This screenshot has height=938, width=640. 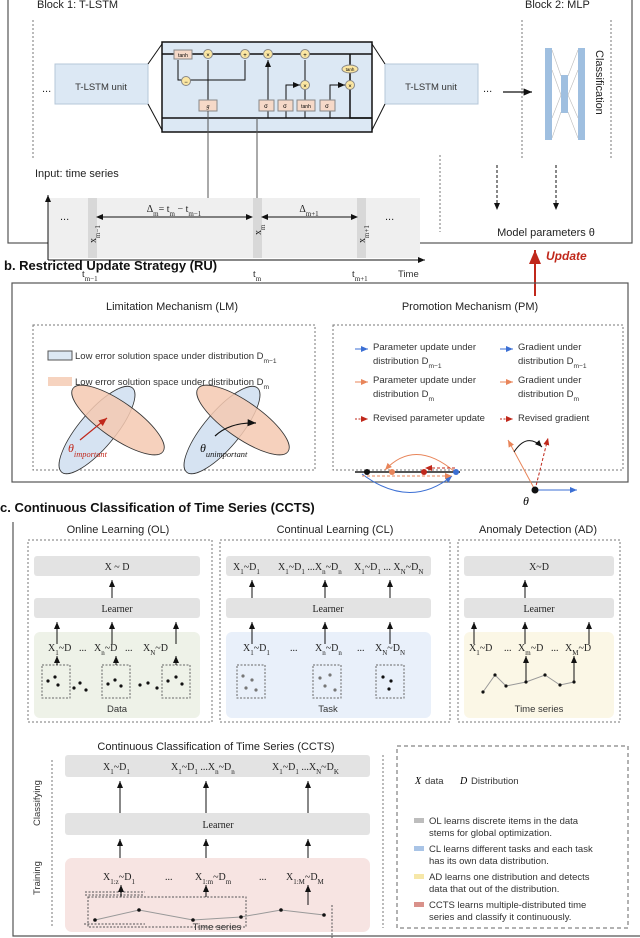 What do you see at coordinates (578, 650) in the screenshot?
I see `input-label: XM​~D` at bounding box center [578, 650].